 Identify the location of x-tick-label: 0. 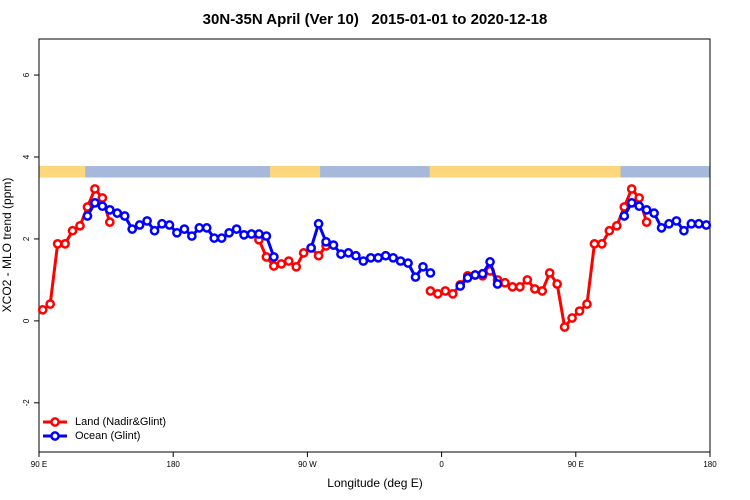
(441, 464).